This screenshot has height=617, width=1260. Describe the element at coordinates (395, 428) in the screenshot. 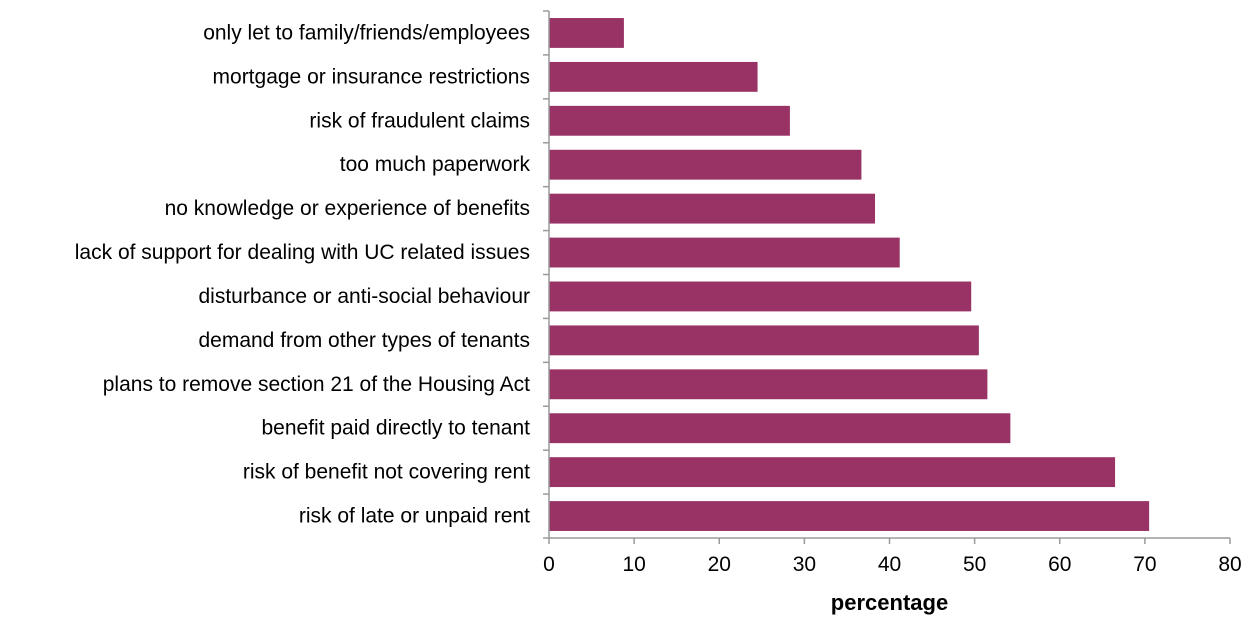

I see `category-label: benefit paid directly to tenant` at that location.